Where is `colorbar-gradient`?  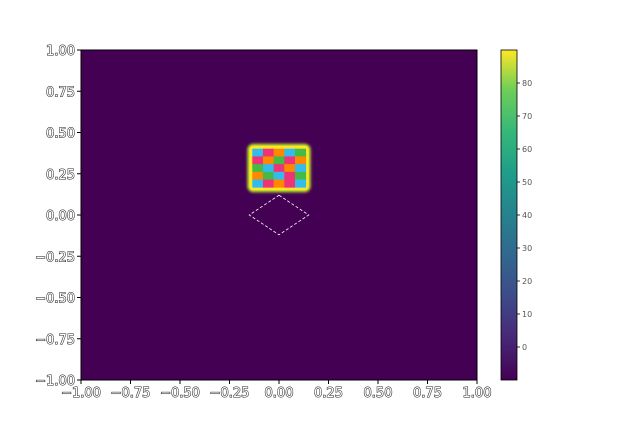
colorbar-gradient is located at coordinates (509, 215).